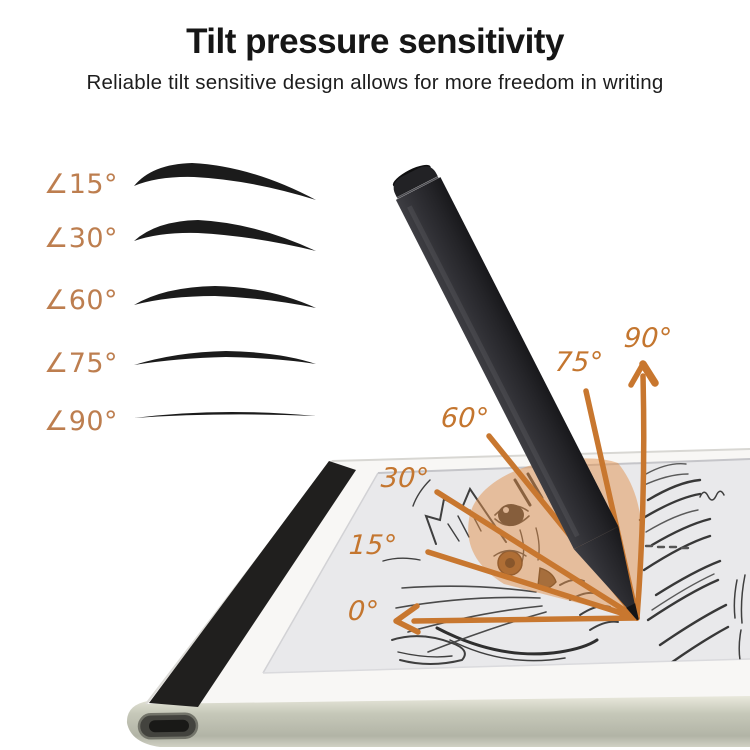 The image size is (750, 750). Describe the element at coordinates (225, 414) in the screenshot. I see `brush-stroke-90-icon` at that location.